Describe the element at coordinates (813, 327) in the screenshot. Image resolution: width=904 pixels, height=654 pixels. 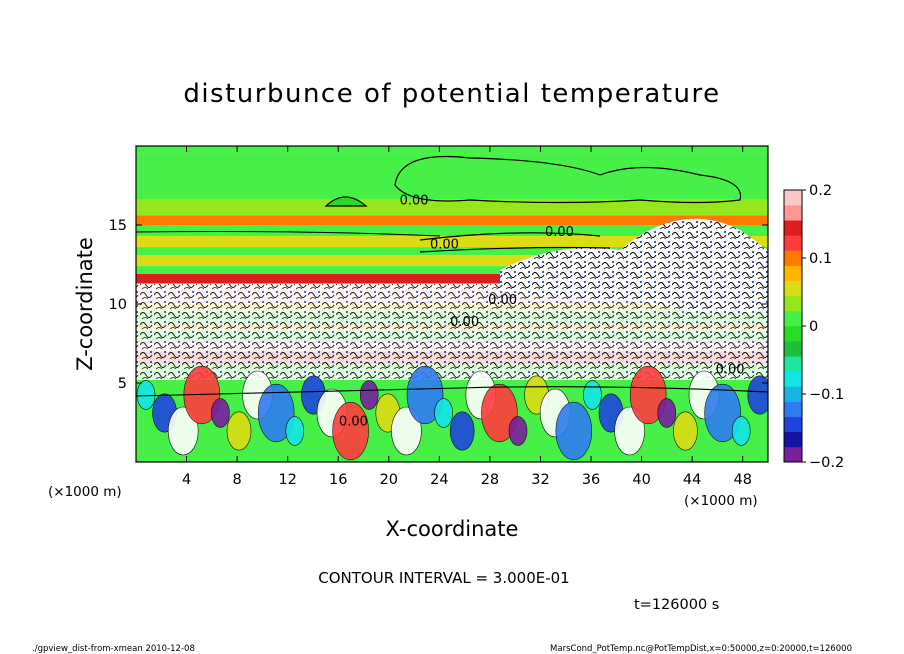
I see `colorbar-tick-label: 0` at that location.